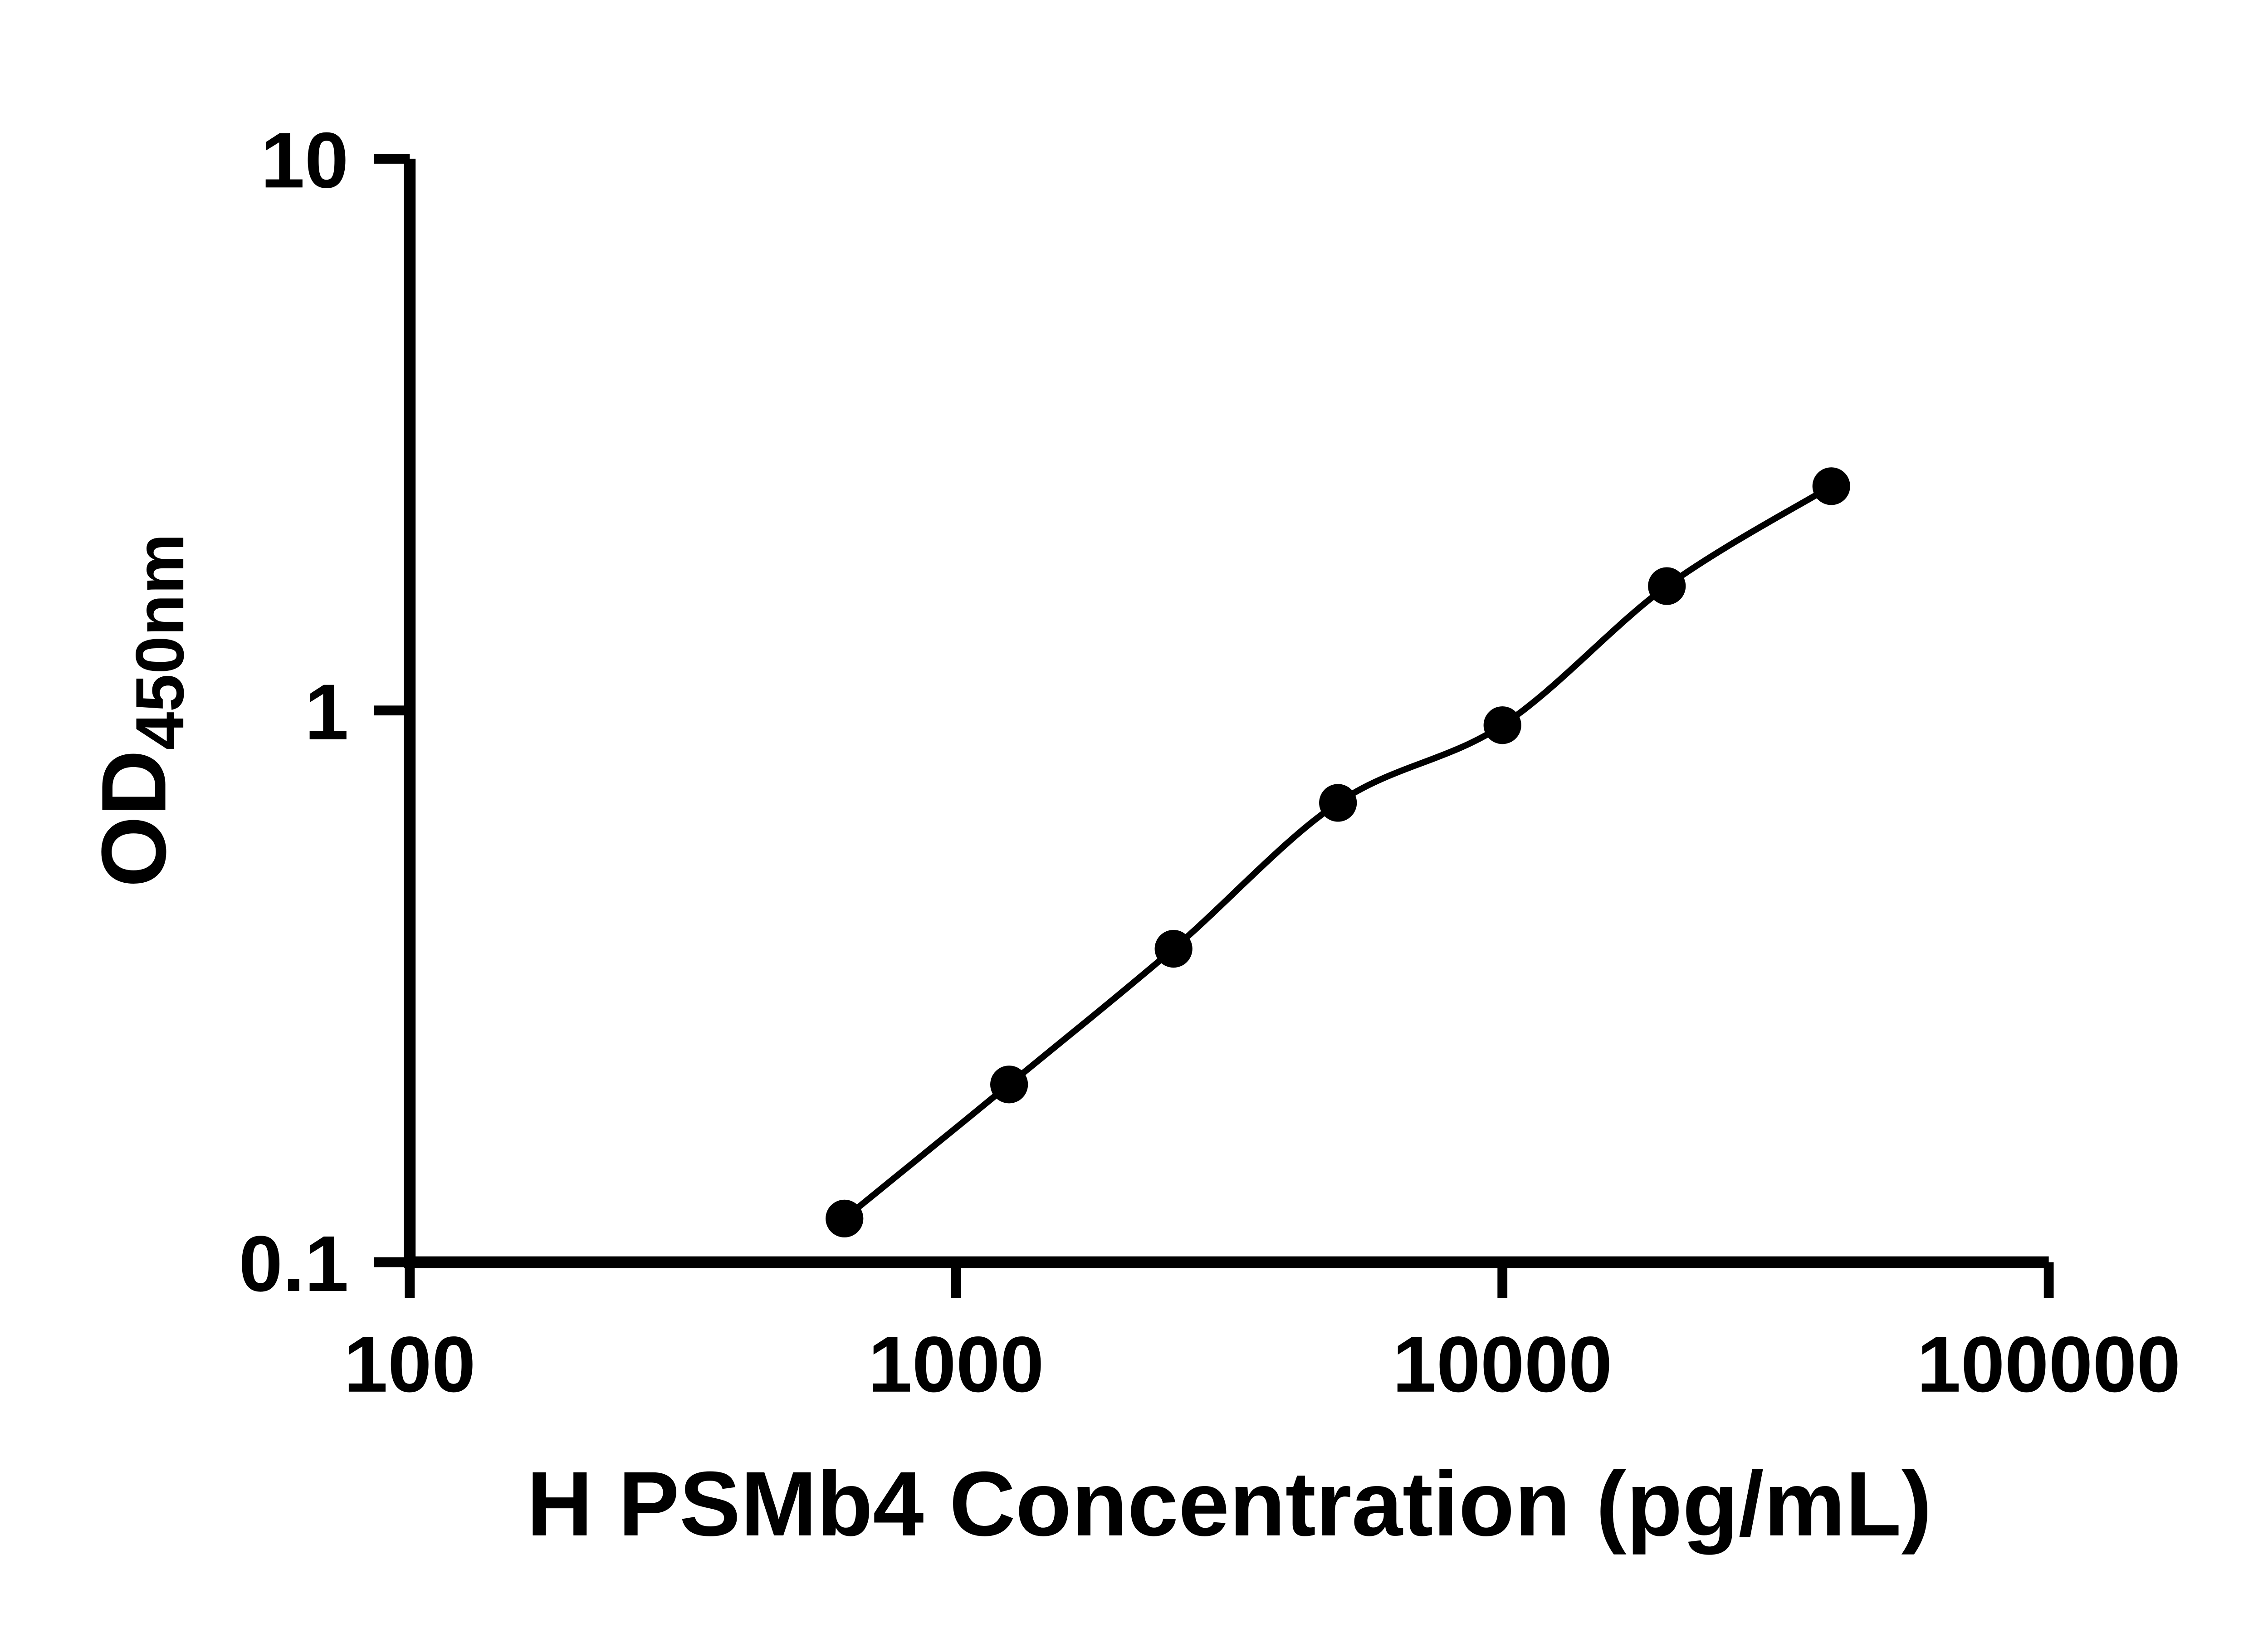 The width and height of the screenshot is (2268, 1633). Describe the element at coordinates (160, 641) in the screenshot. I see `y-axis-title-subscript: 450nm` at that location.